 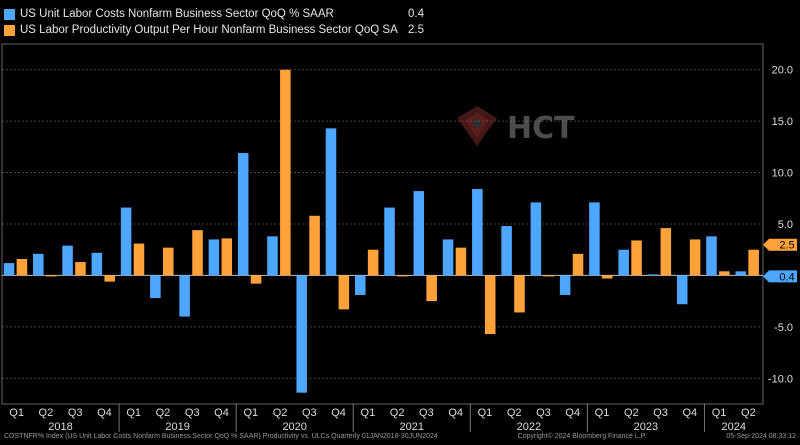 What do you see at coordinates (780, 379) in the screenshot?
I see `y-tick-label: -10.0` at bounding box center [780, 379].